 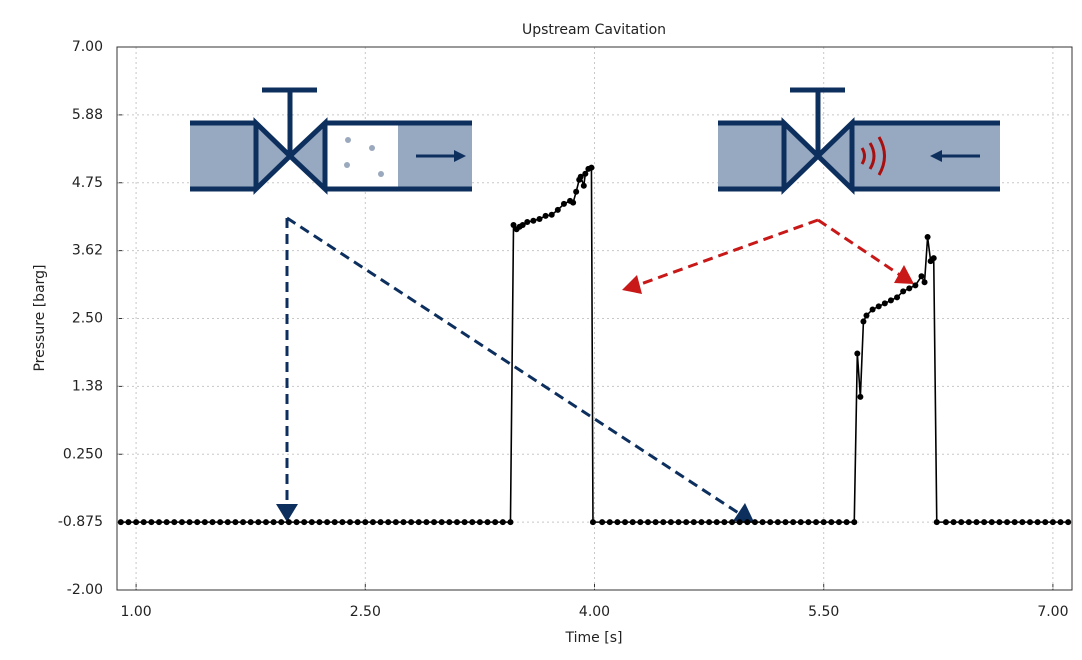 What do you see at coordinates (87, 251) in the screenshot?
I see `y-tick-label: 3.62` at bounding box center [87, 251].